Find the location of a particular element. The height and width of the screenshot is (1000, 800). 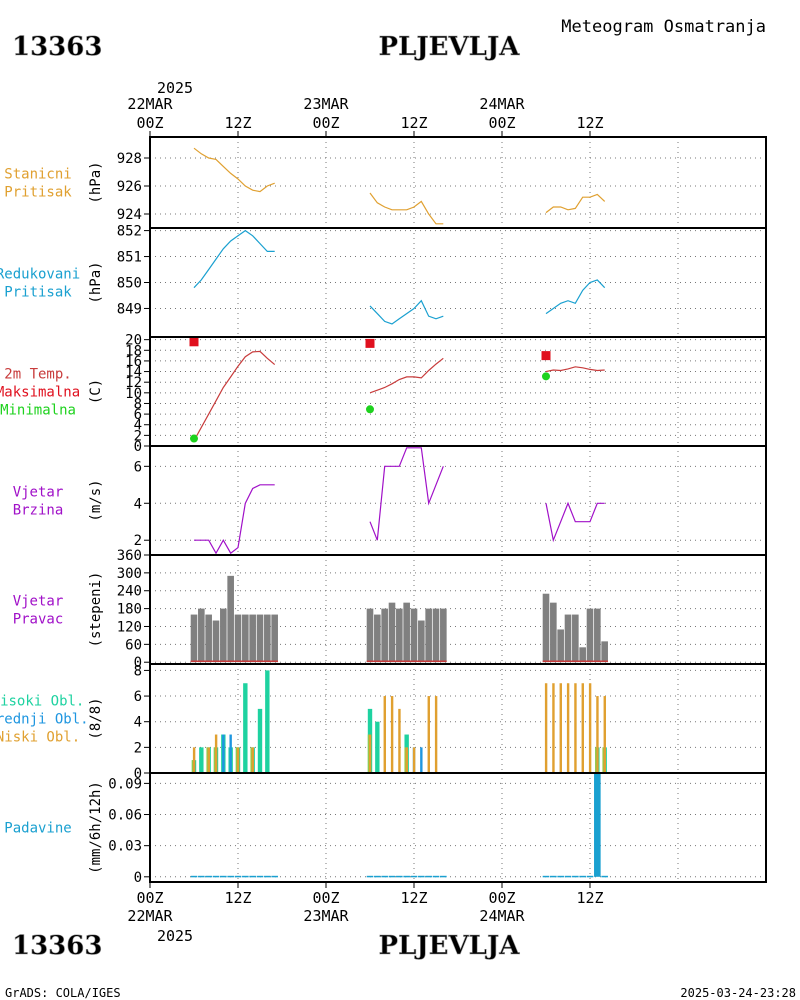

y-tick-label: 16 is located at coordinates (133, 362).